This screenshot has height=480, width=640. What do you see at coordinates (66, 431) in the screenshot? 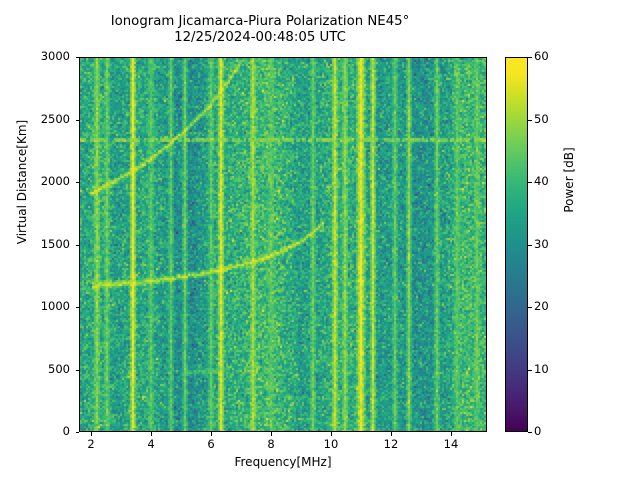
I see `y-tick-label: 0` at bounding box center [66, 431].